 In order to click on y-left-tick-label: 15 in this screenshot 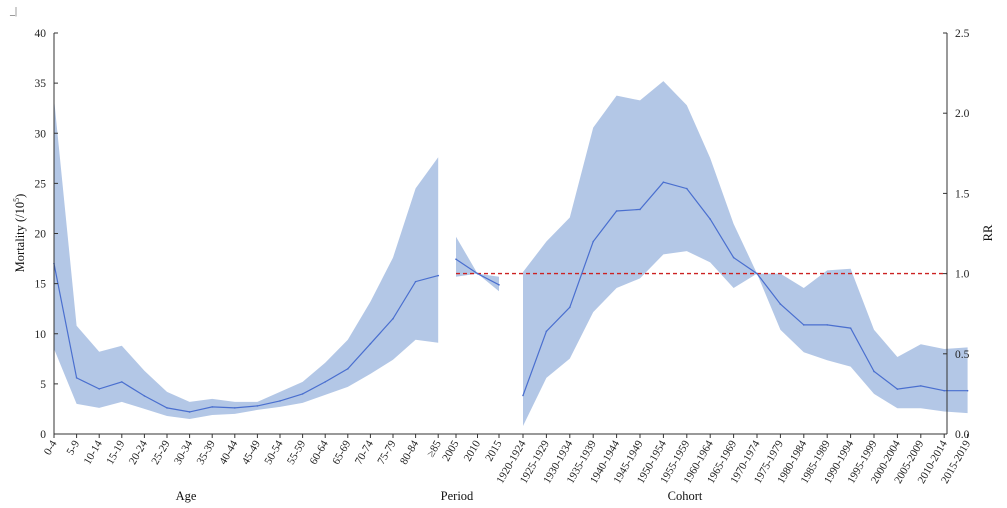, I will do `click(41, 285)`.